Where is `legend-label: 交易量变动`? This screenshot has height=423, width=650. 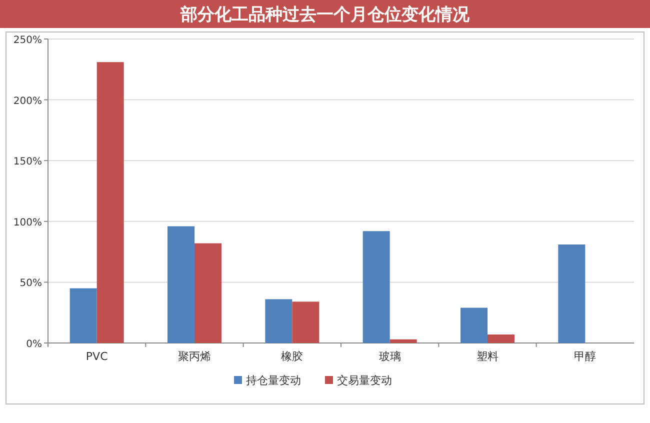
legend-label: 交易量变动 is located at coordinates (364, 380).